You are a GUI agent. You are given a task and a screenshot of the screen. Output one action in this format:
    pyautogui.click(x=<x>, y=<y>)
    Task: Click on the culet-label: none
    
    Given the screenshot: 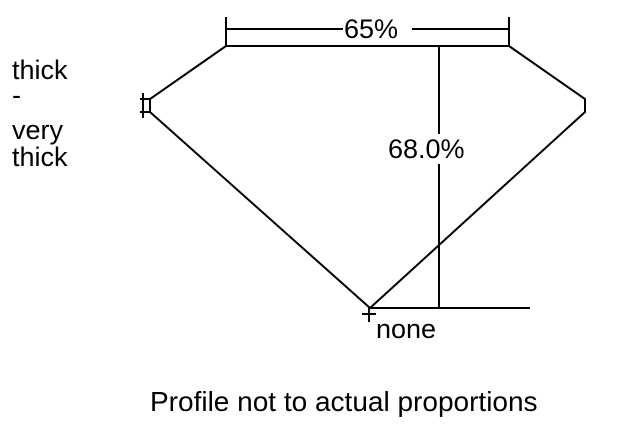 What is the action you would take?
    pyautogui.click(x=406, y=329)
    